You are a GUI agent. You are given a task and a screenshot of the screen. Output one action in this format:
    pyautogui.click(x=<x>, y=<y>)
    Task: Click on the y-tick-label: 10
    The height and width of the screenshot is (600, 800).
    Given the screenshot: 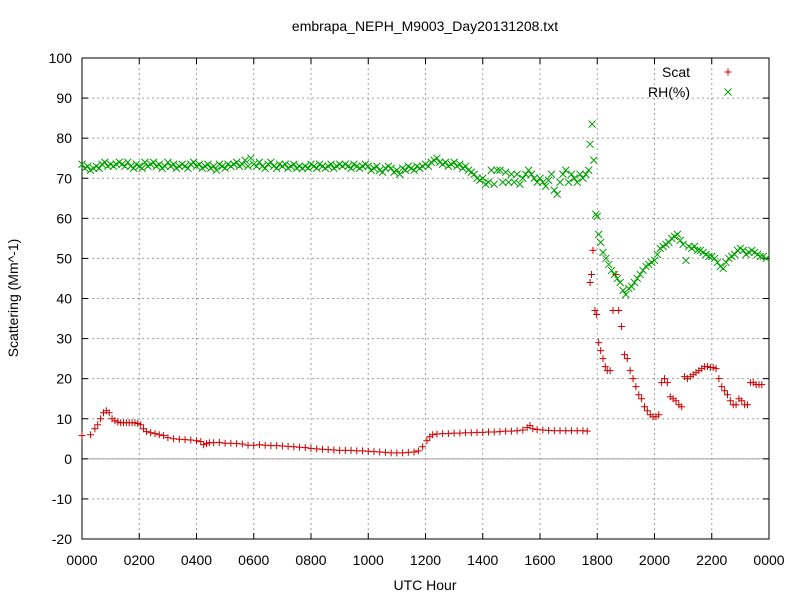 What is the action you would take?
    pyautogui.click(x=64, y=419)
    